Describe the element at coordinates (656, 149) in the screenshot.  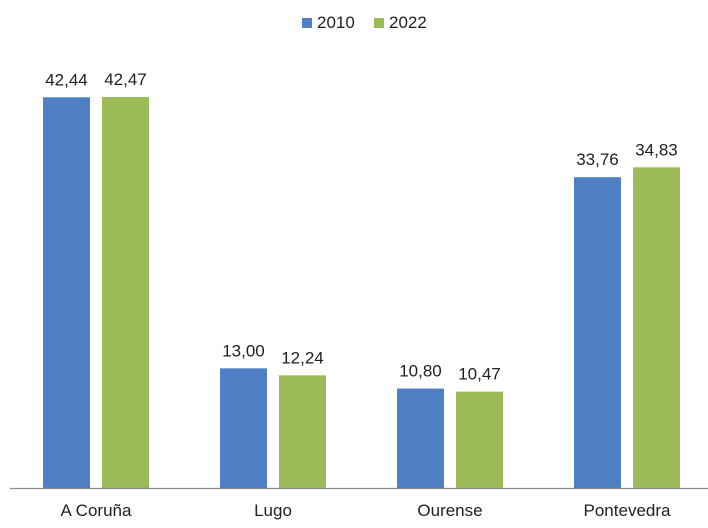
I see `value-label-2022-3: 34,83` at that location.